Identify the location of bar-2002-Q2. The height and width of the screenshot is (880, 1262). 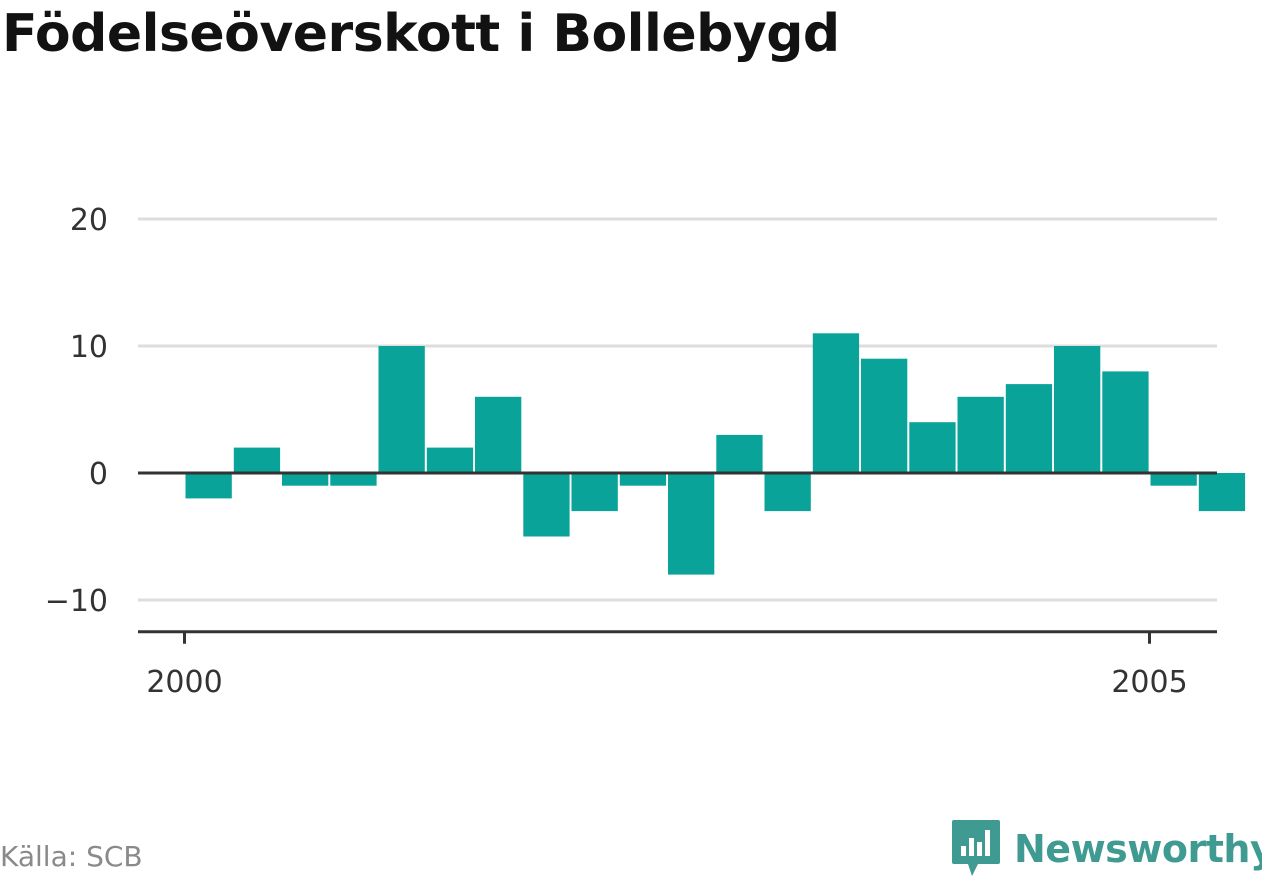
(643, 479).